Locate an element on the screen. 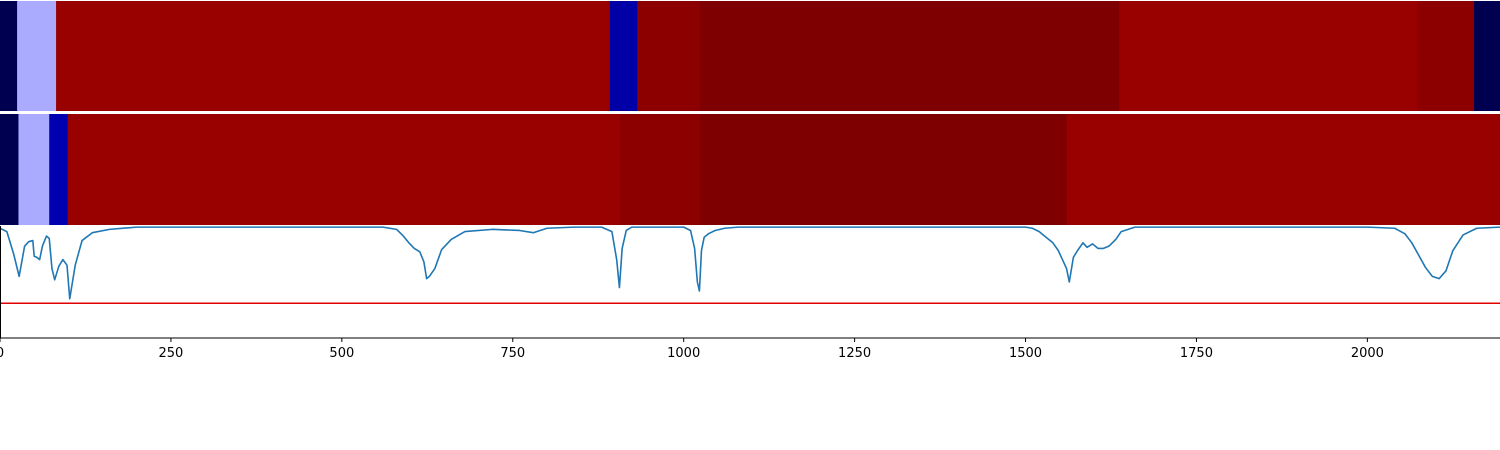 The image size is (1500, 450). x-tick-label: 1000 is located at coordinates (683, 353).